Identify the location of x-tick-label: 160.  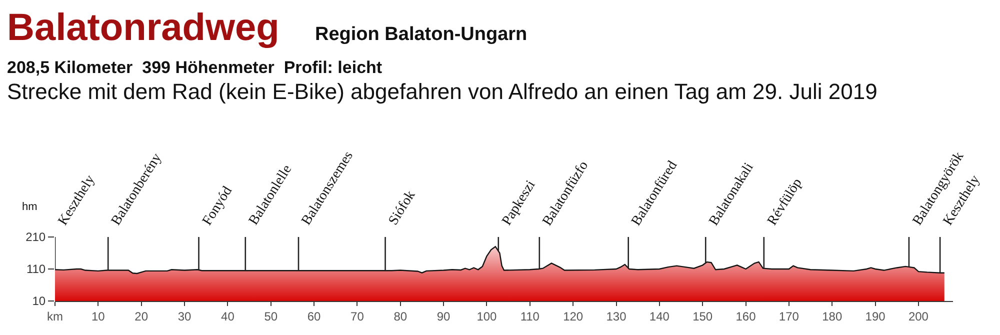
(746, 316).